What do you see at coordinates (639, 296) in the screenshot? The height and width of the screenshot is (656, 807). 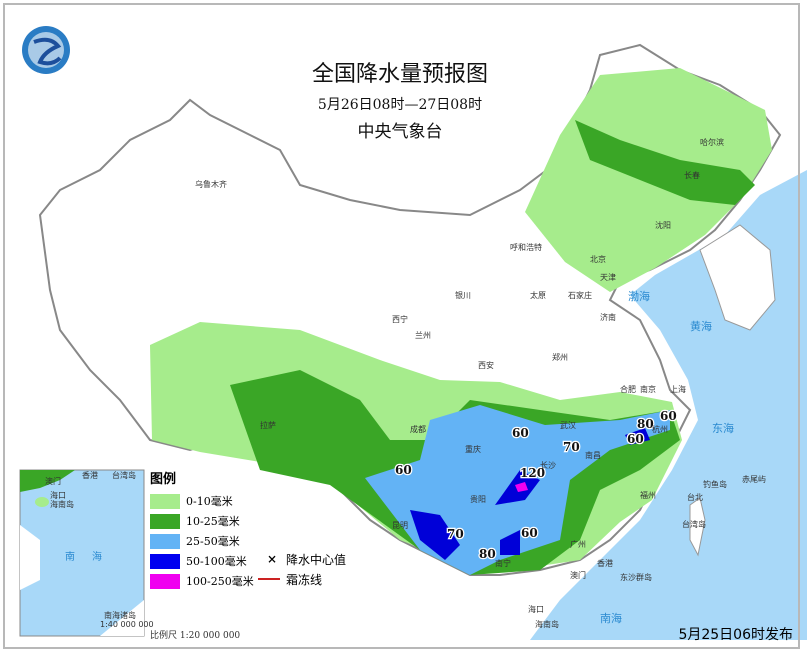 I see `svg-text: 渤海` at bounding box center [639, 296].